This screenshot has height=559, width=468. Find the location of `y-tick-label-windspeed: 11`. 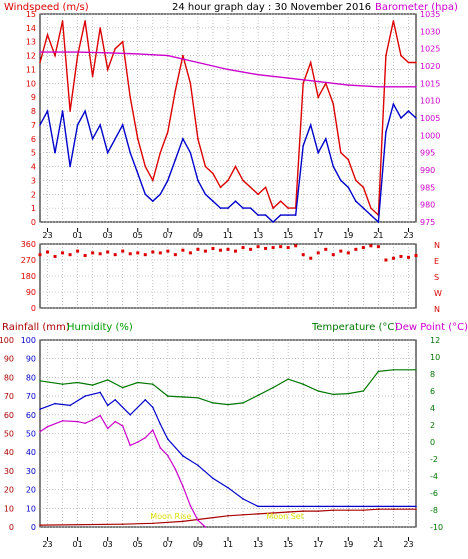

y-tick-label-windspeed: 11 is located at coordinates (31, 69).